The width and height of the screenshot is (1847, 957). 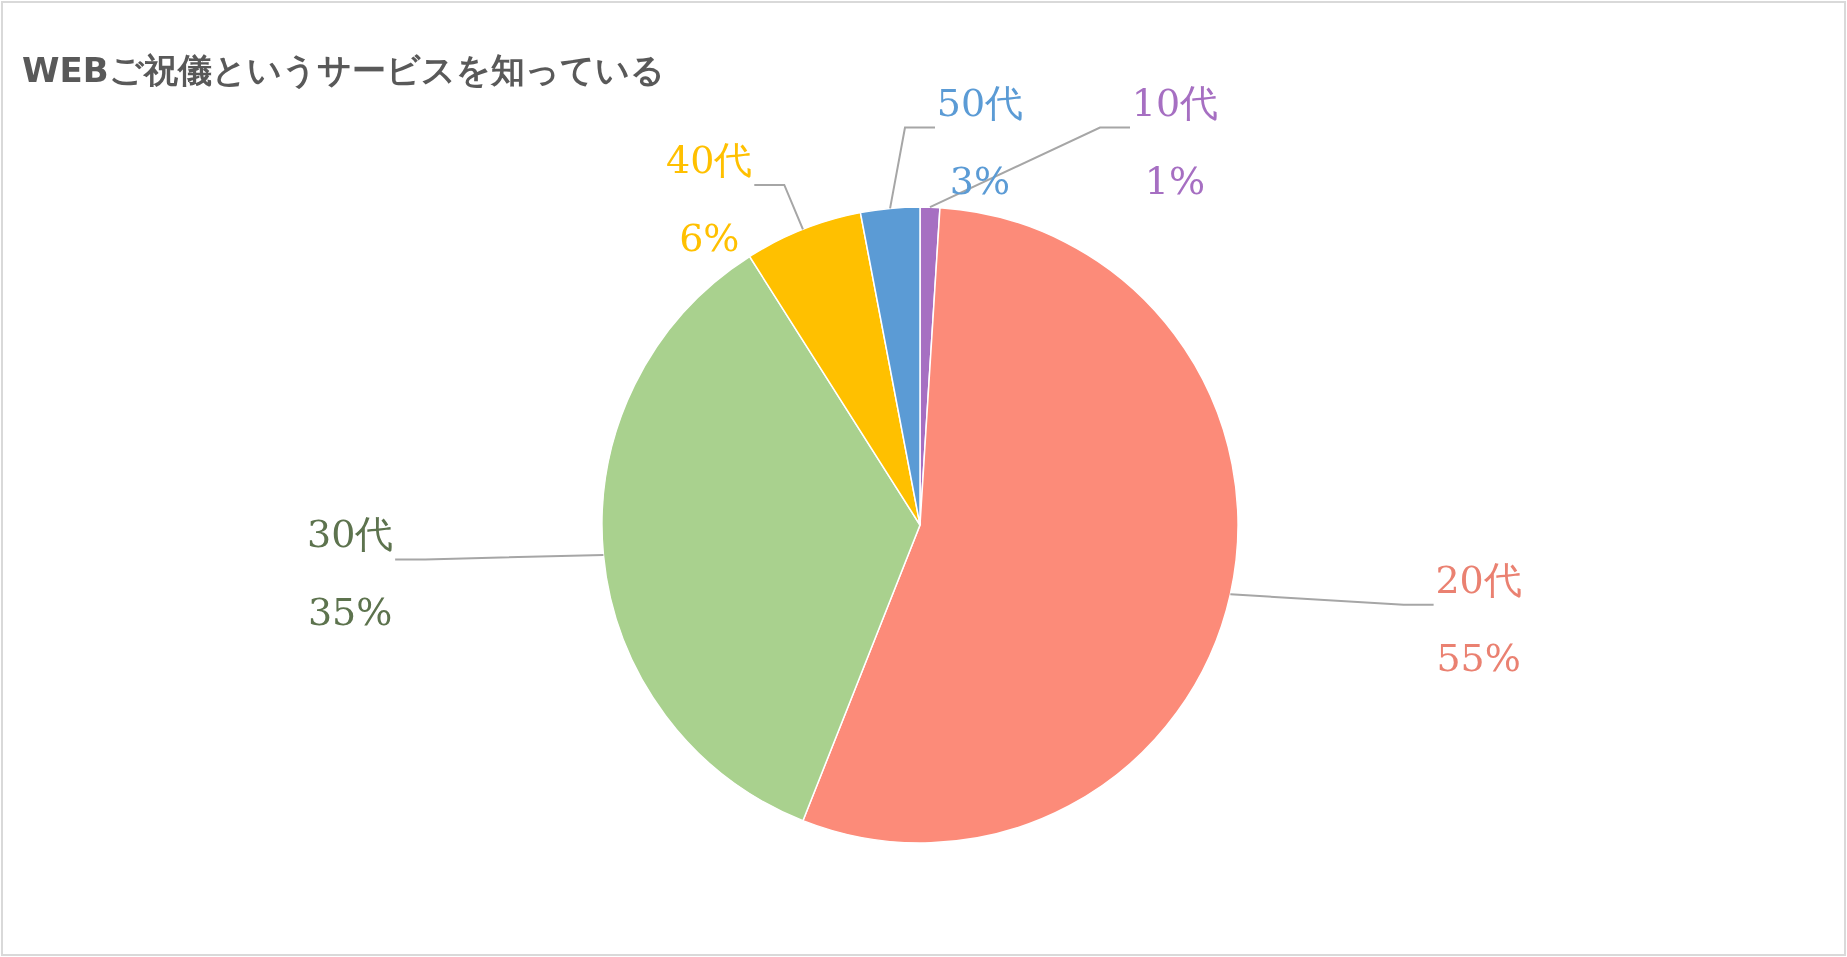 What do you see at coordinates (709, 159) in the screenshot?
I see `slice-label: 40代` at bounding box center [709, 159].